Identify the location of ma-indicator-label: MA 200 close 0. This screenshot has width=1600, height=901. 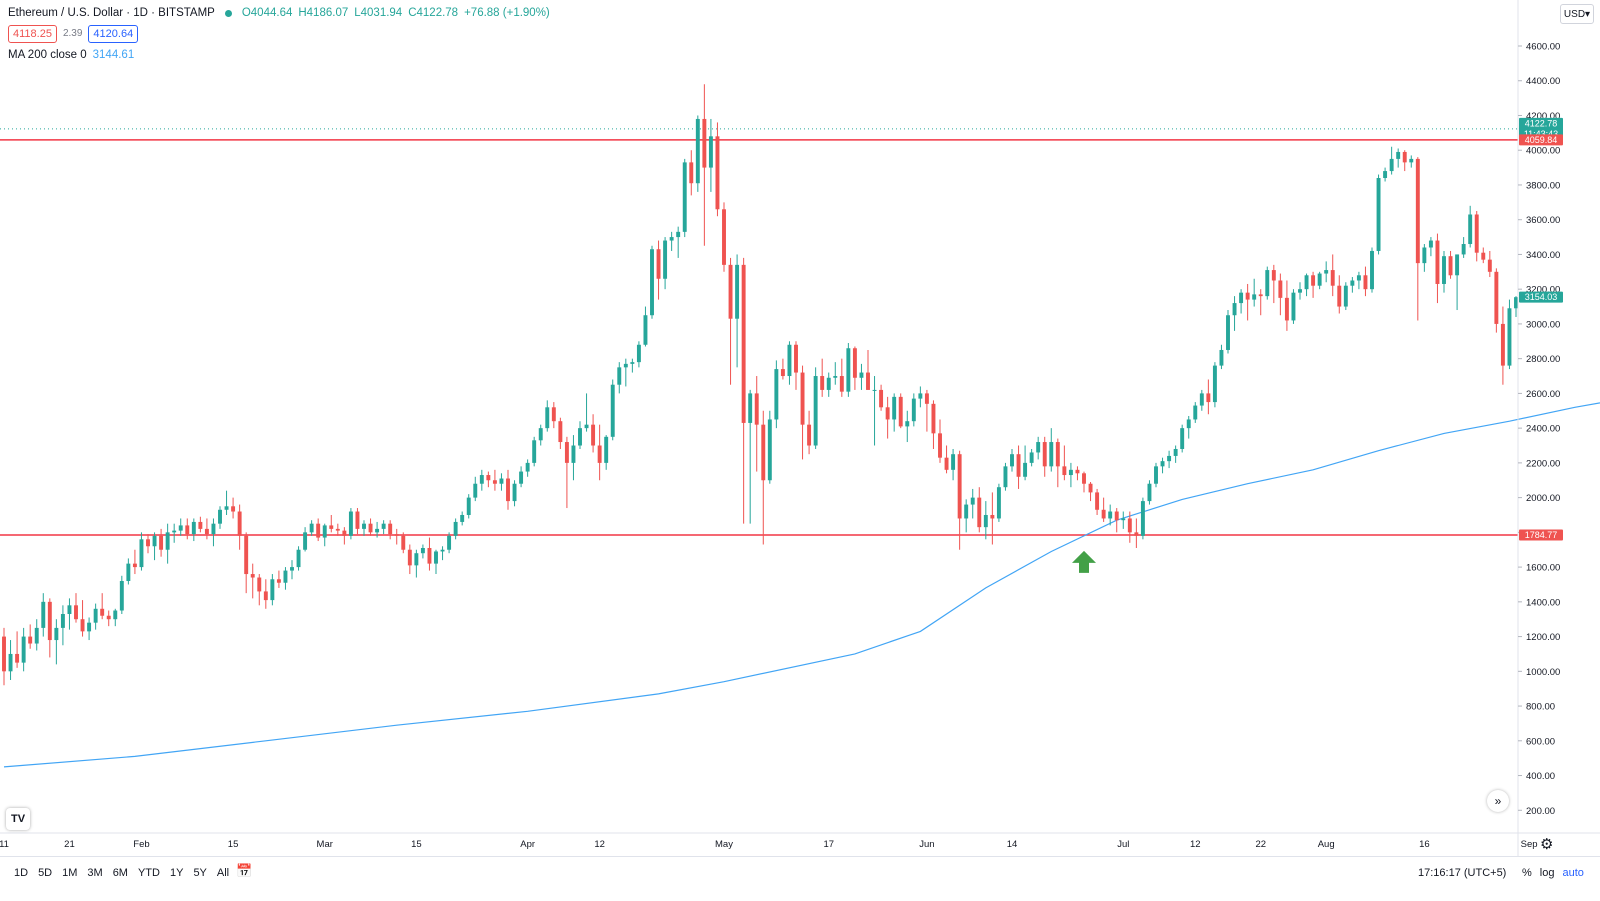
(47, 55).